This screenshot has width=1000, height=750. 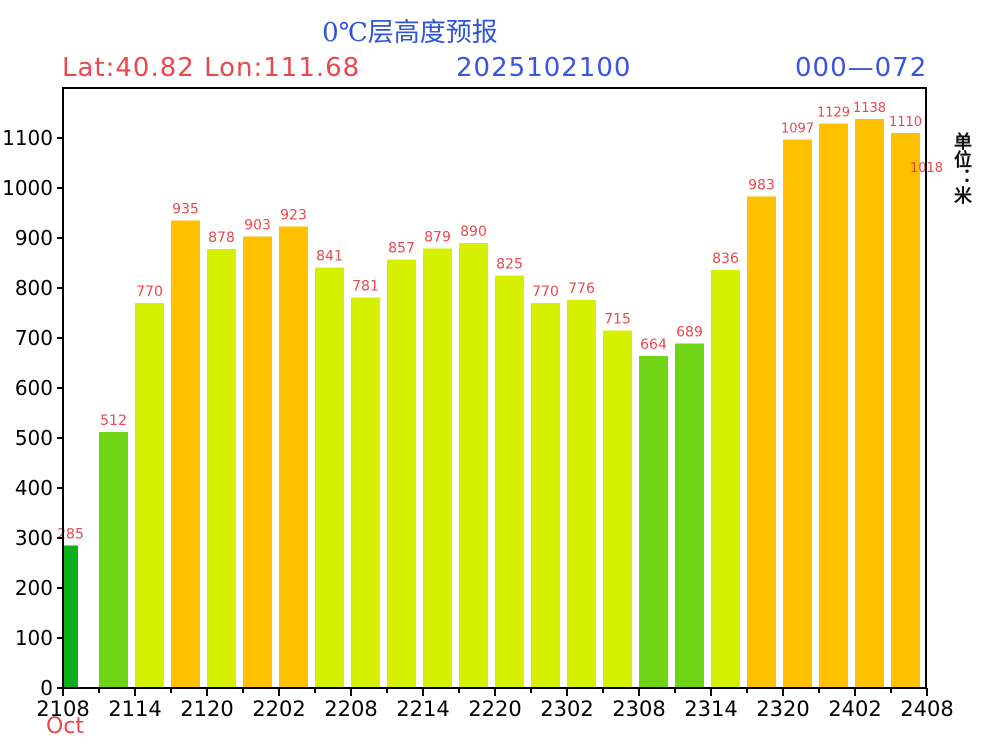 What do you see at coordinates (761, 186) in the screenshot?
I see `value-label: 983` at bounding box center [761, 186].